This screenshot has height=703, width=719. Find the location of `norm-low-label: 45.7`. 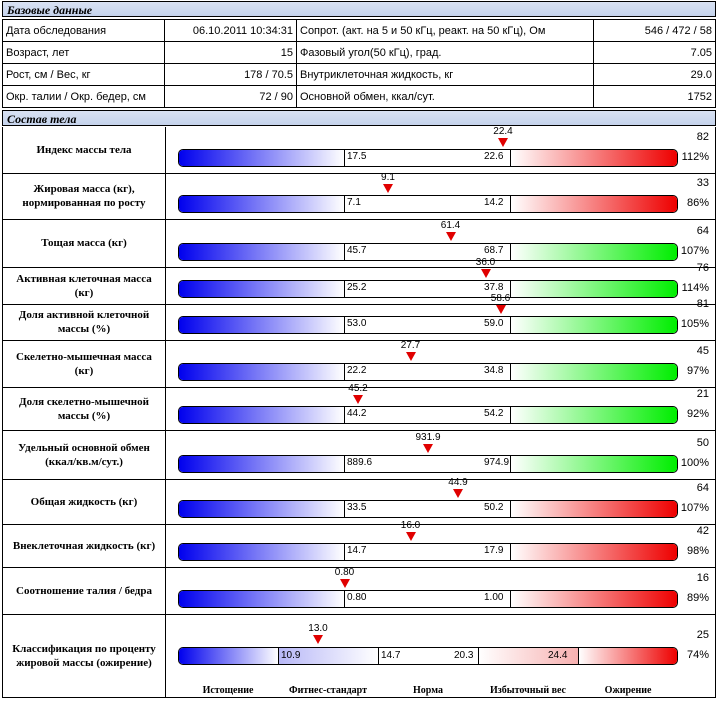

norm-low-label: 45.7 is located at coordinates (357, 250).